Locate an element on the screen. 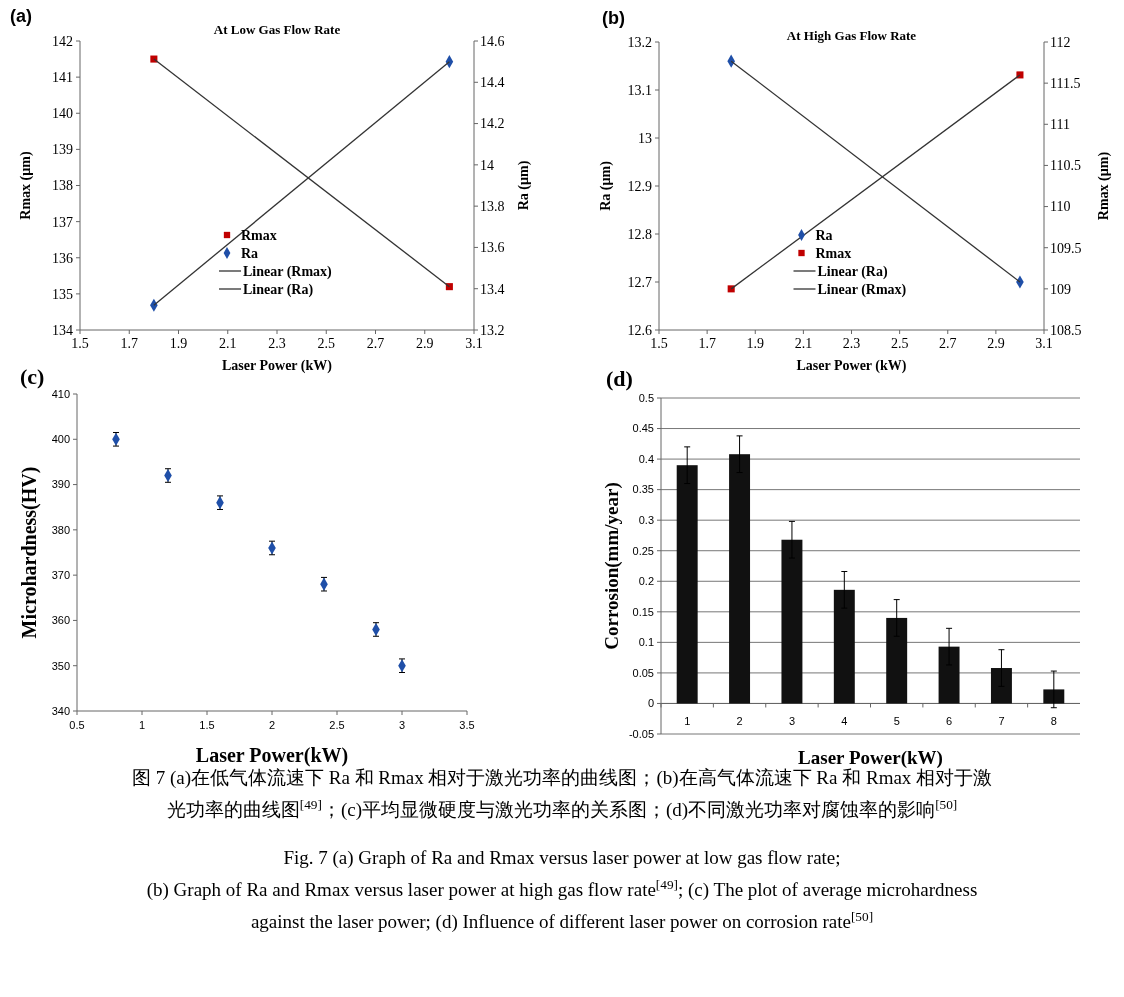  y2-axis-title: Rmax (µm) is located at coordinates (1104, 186).